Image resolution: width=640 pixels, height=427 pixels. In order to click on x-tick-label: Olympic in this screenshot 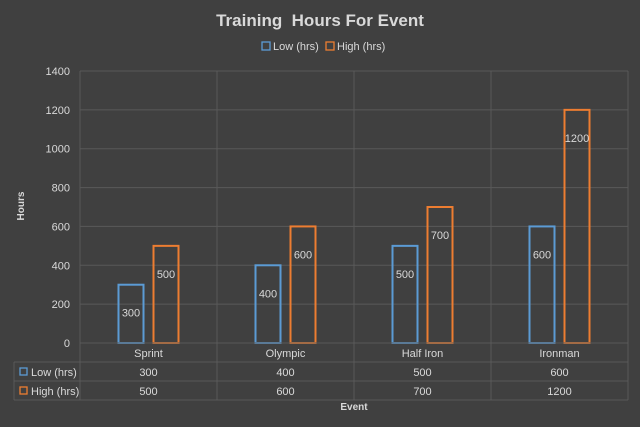, I will do `click(286, 354)`.